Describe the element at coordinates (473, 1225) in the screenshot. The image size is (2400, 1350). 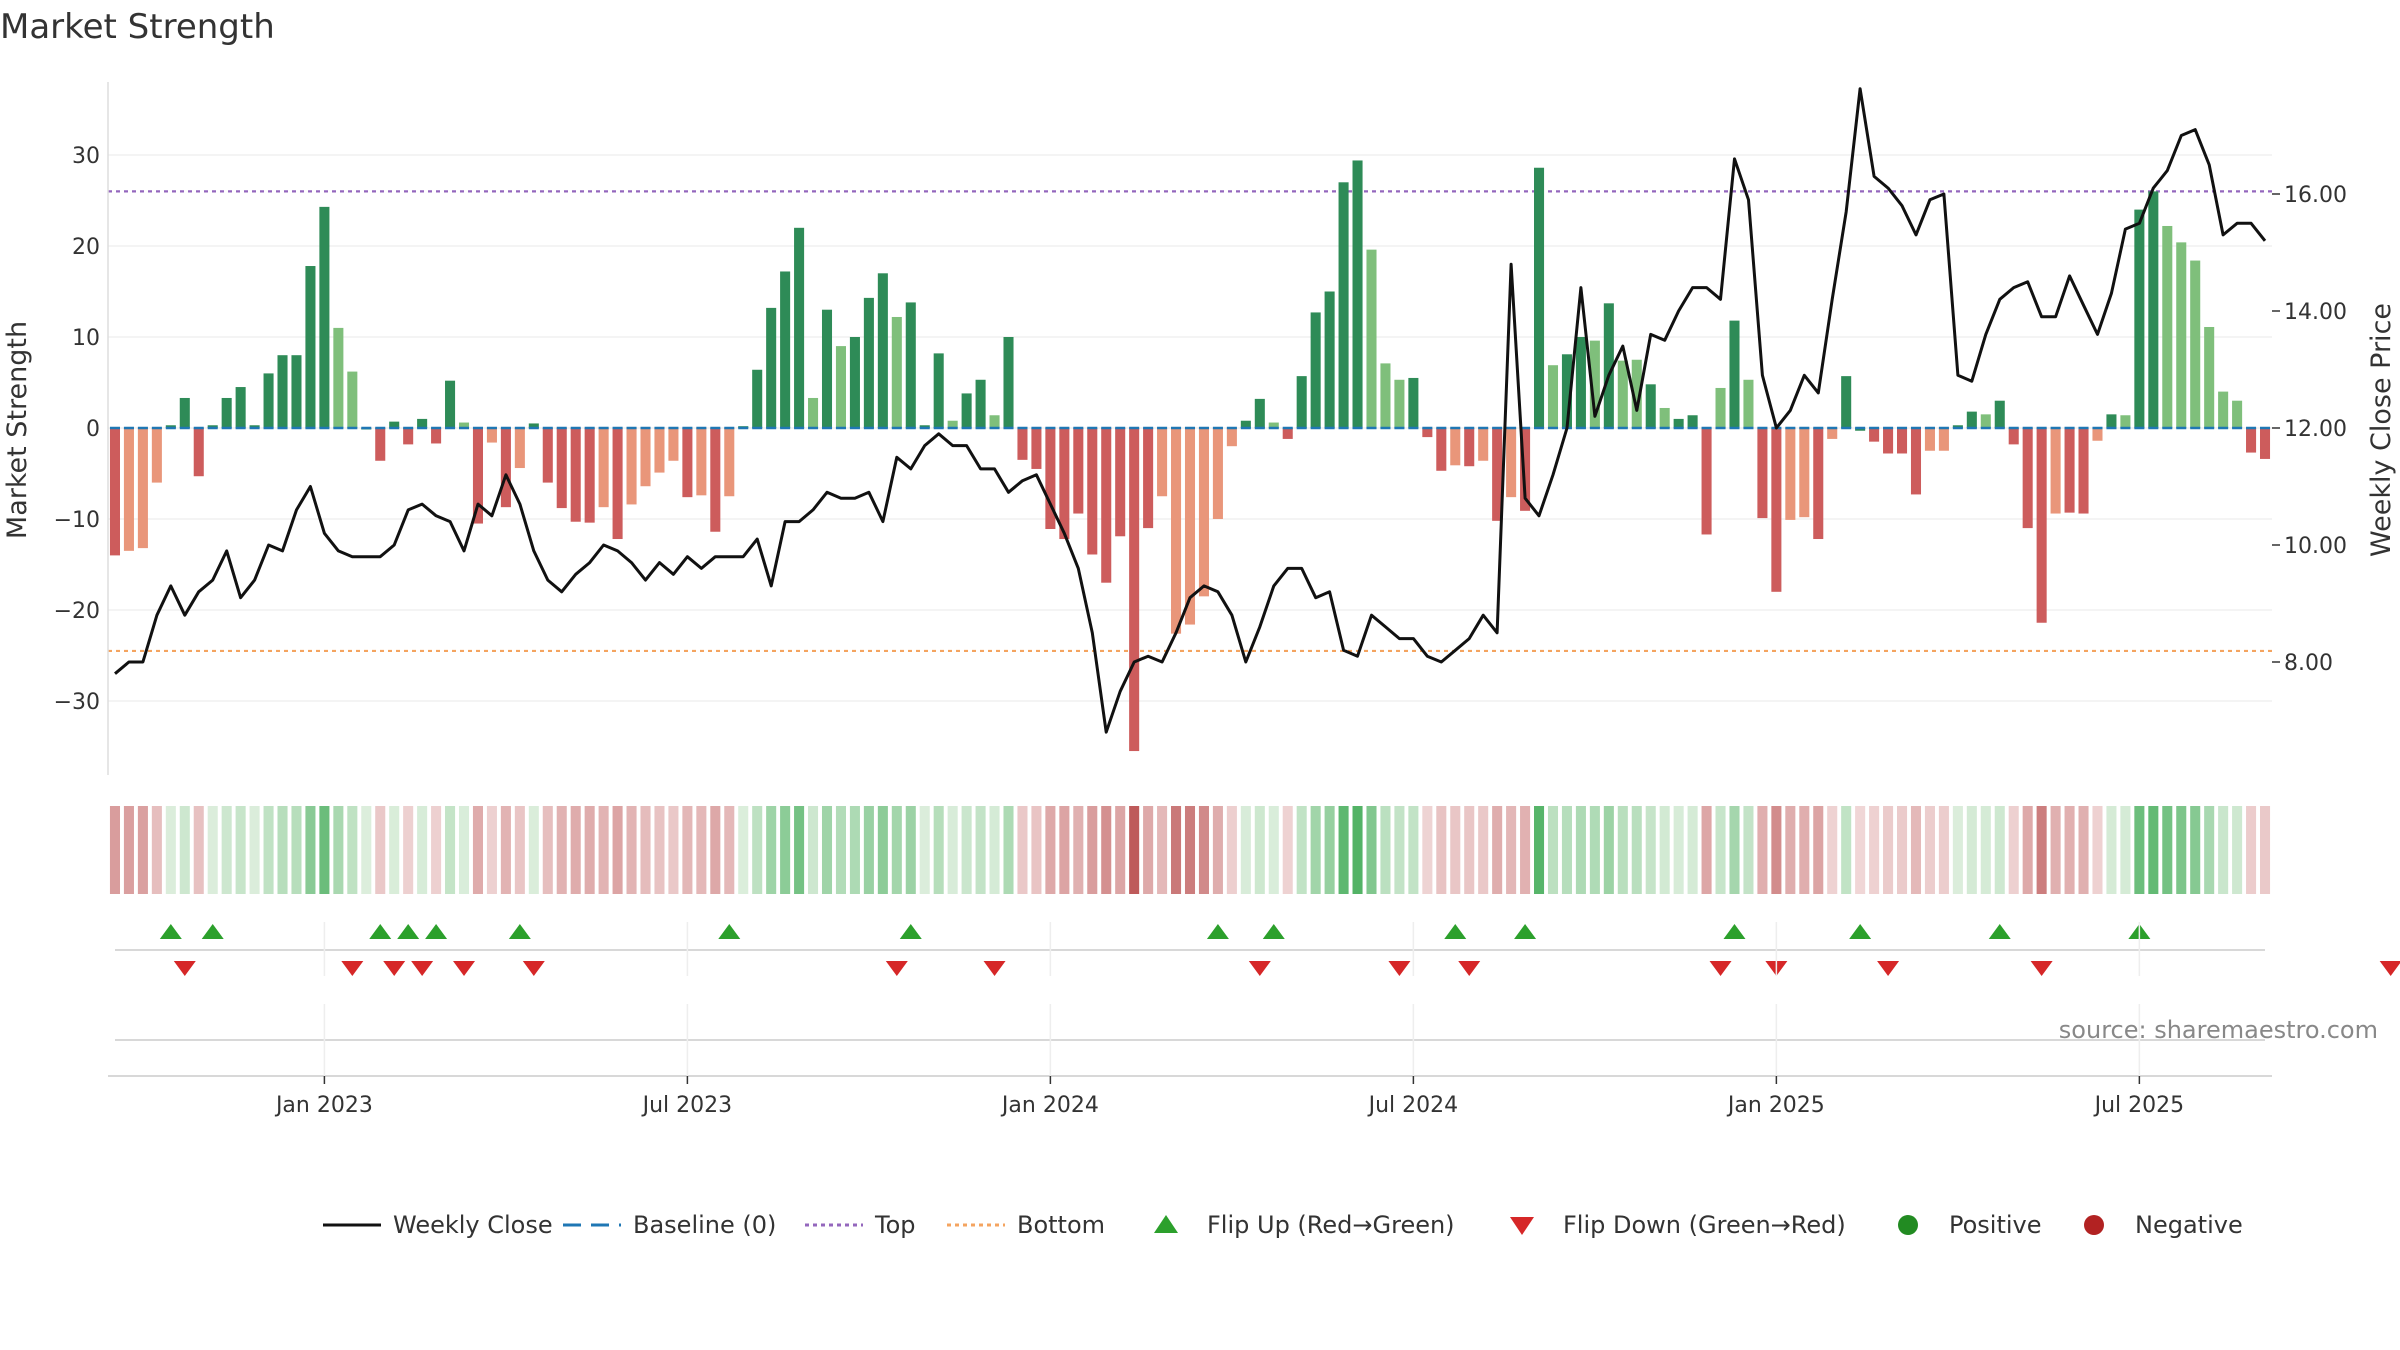
I see `legend-label: Weekly Close` at that location.